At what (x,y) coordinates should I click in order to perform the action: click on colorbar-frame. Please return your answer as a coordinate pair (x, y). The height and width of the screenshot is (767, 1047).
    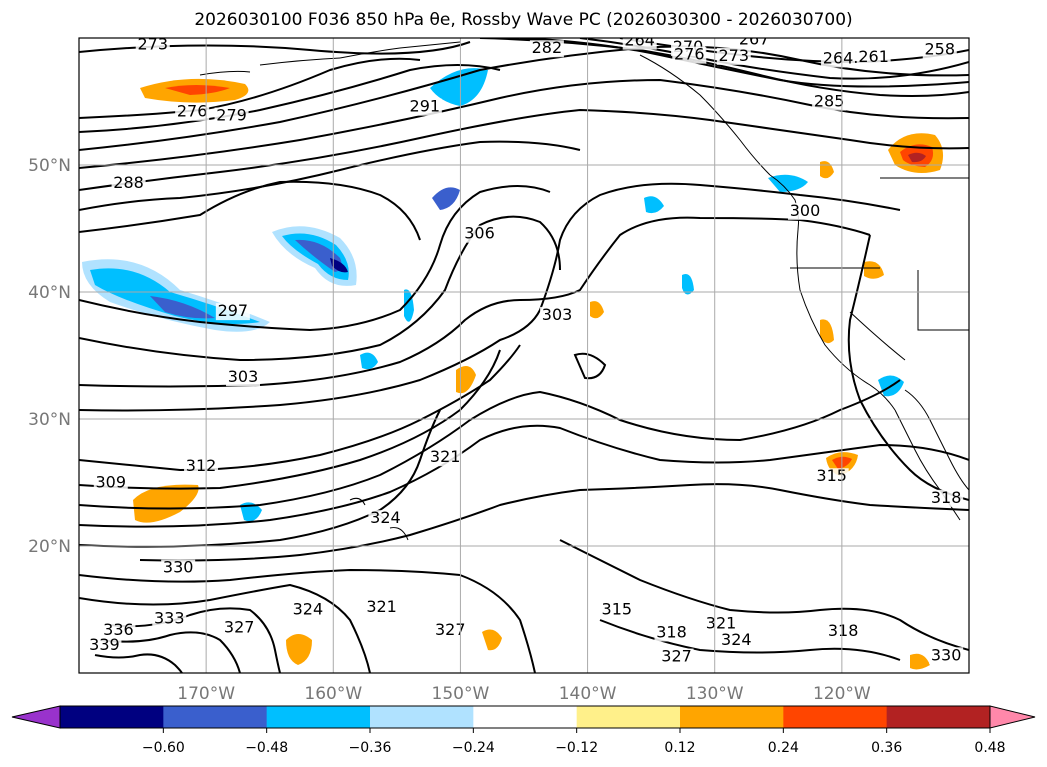
    Looking at the image, I should click on (525, 717).